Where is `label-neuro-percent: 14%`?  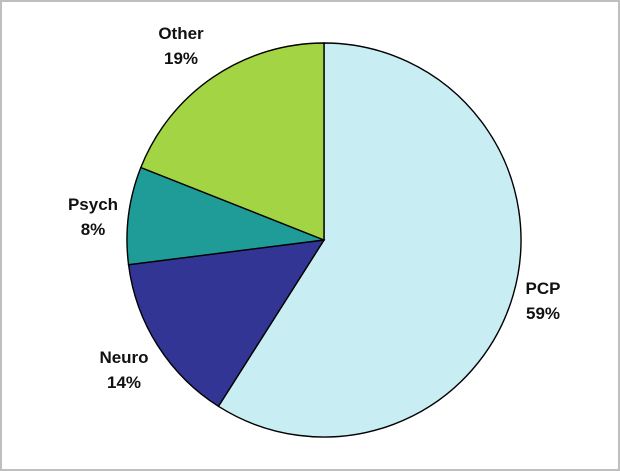 label-neuro-percent: 14% is located at coordinates (124, 382).